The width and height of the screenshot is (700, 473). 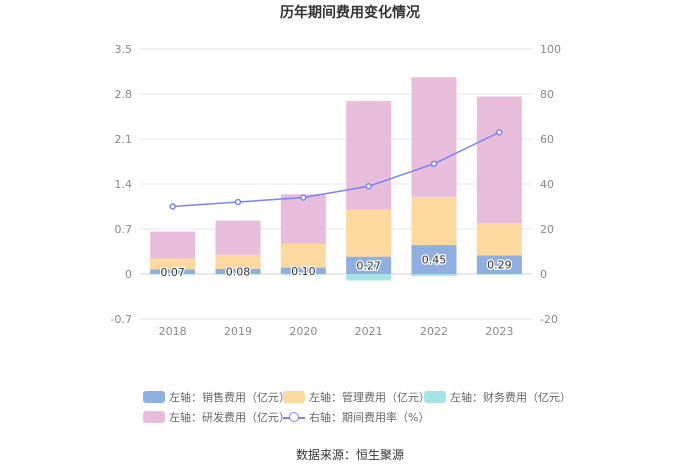 I want to click on sales-value-label: 0.07, so click(x=172, y=272).